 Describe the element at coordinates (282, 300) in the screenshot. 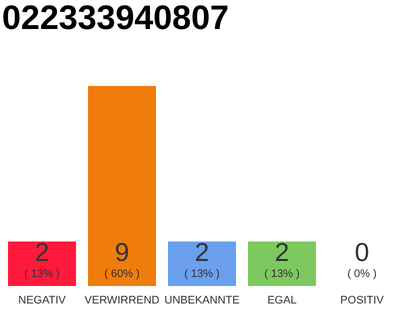

I see `x-tick-label: EGAL` at that location.